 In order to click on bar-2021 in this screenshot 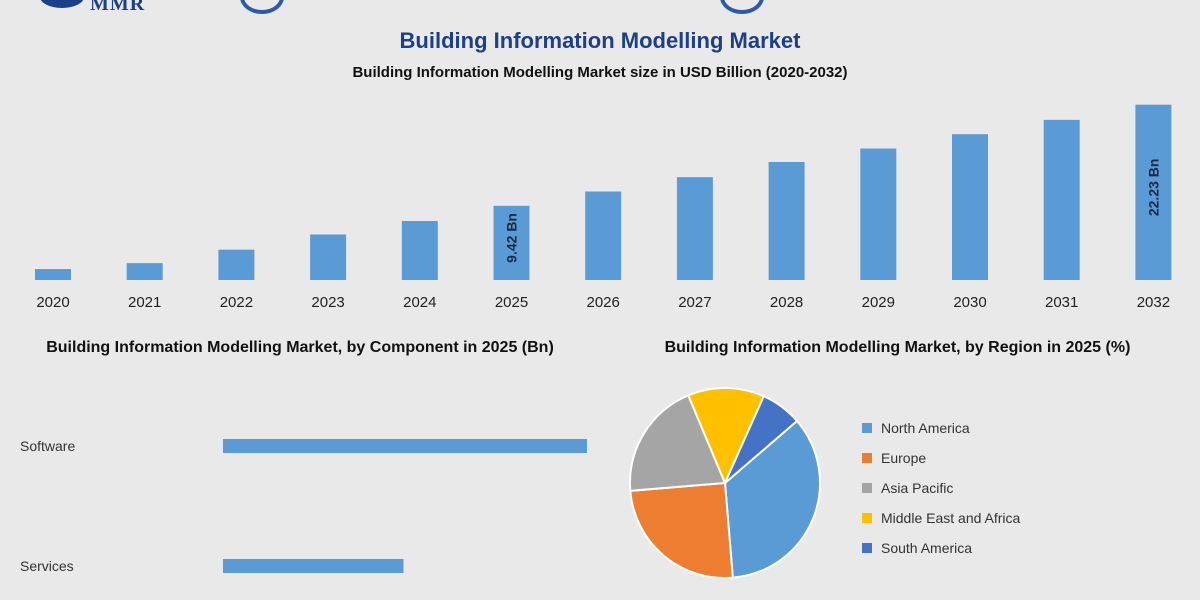, I will do `click(144, 271)`.